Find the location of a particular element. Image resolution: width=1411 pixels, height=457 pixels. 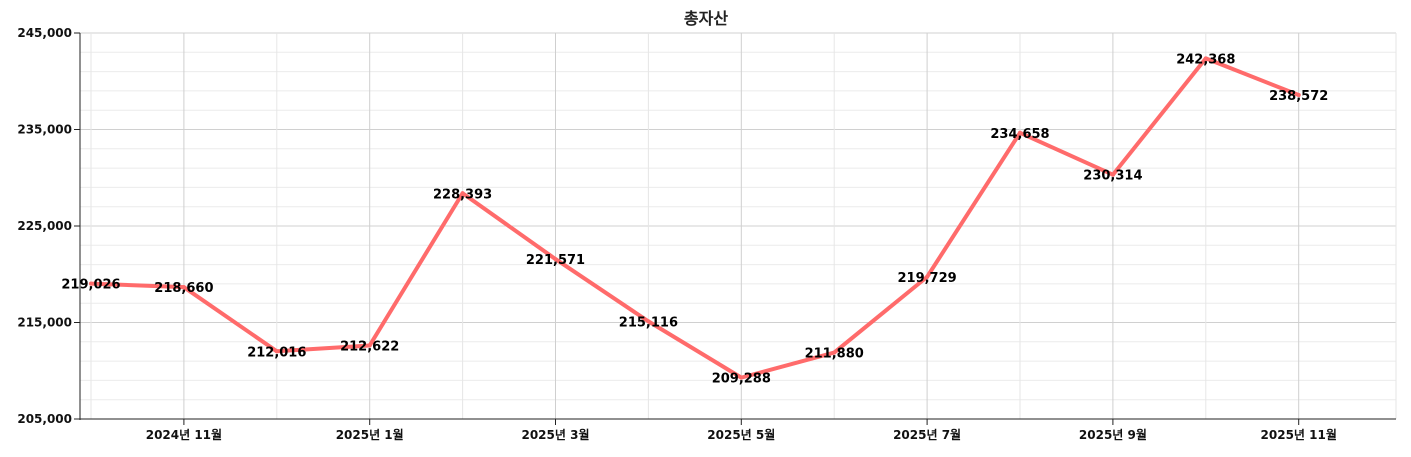

data-label: 218,660 is located at coordinates (183, 288).